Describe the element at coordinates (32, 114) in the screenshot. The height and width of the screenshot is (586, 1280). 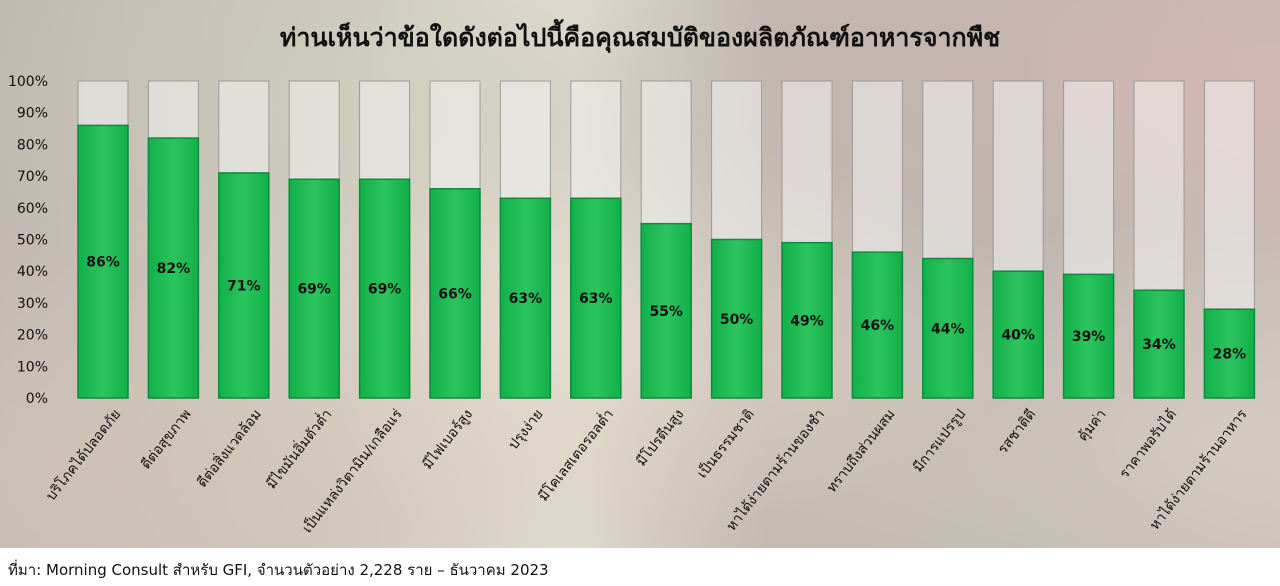
I see `y-tick-label: 90%` at that location.